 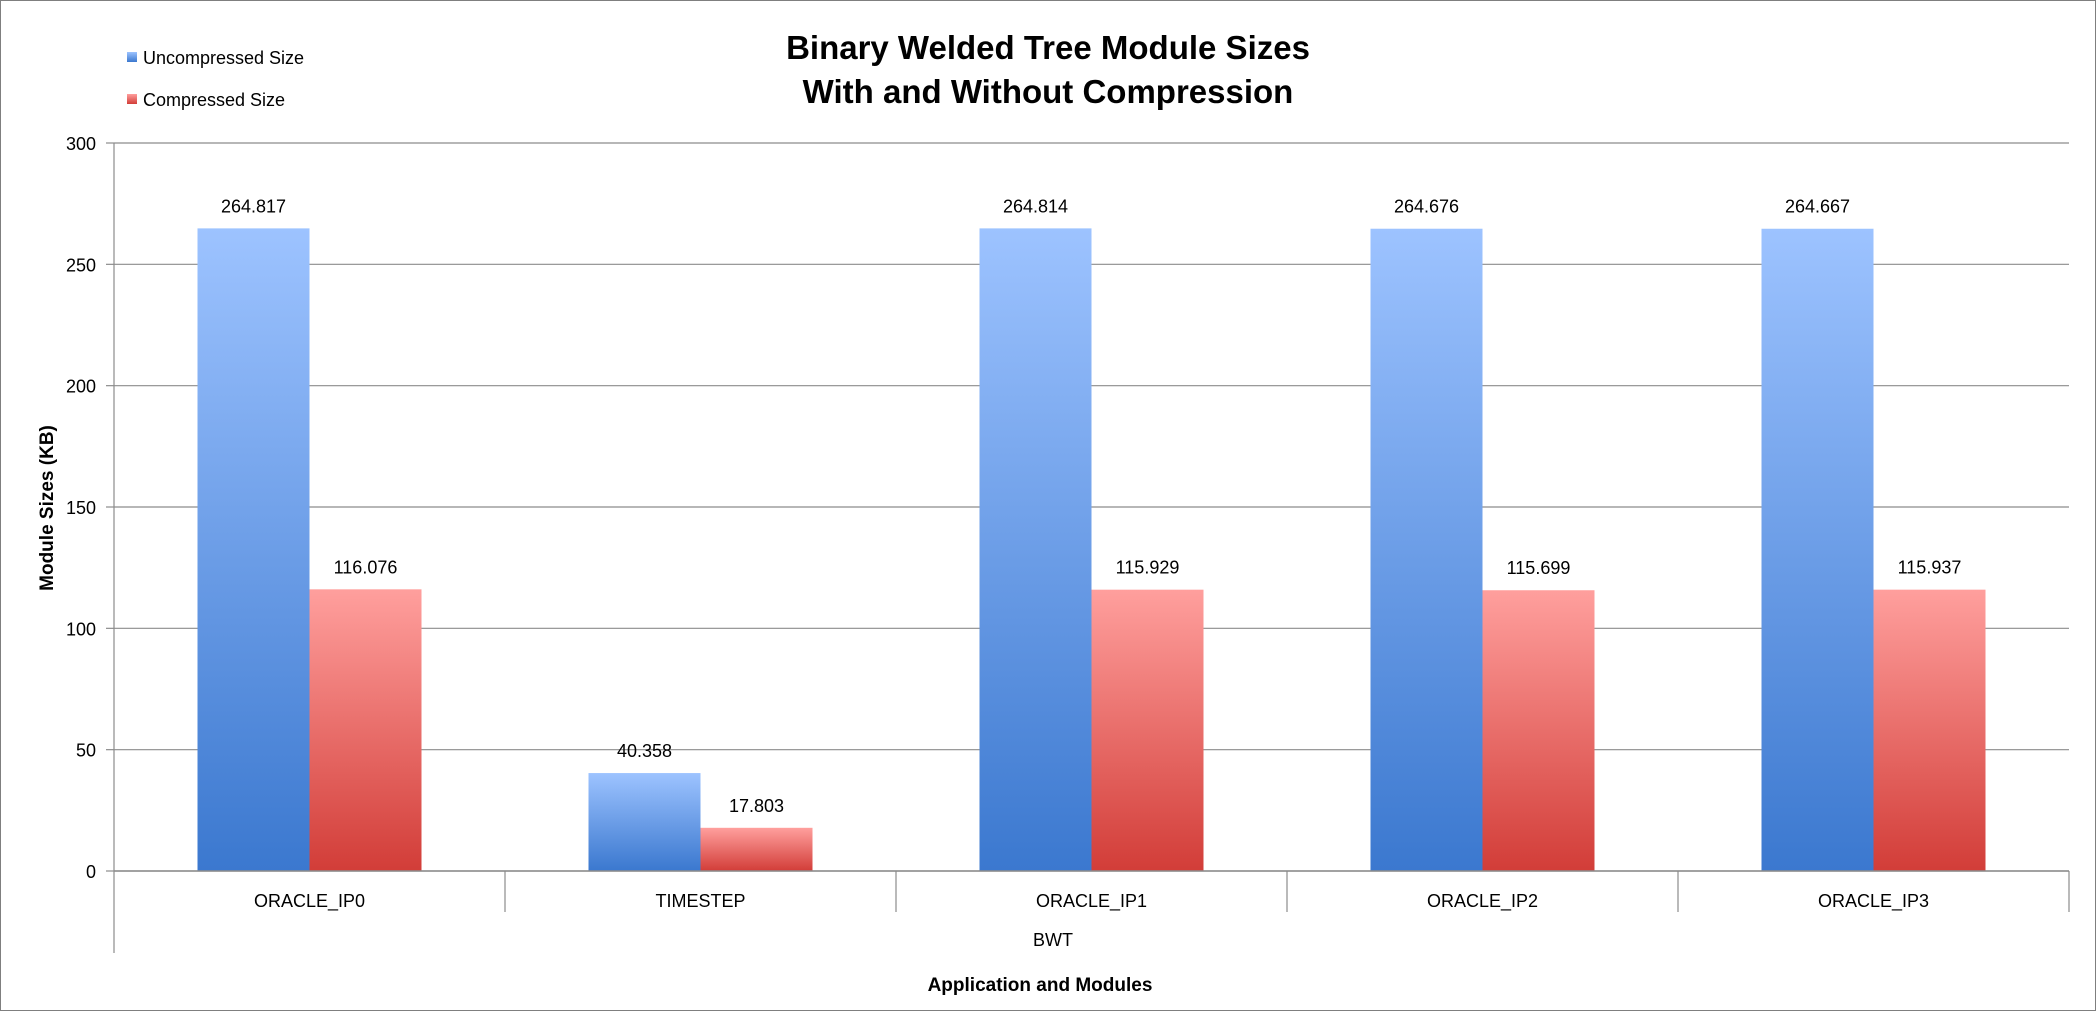 What do you see at coordinates (309, 901) in the screenshot?
I see `x-category-label: ORACLE_IP0` at bounding box center [309, 901].